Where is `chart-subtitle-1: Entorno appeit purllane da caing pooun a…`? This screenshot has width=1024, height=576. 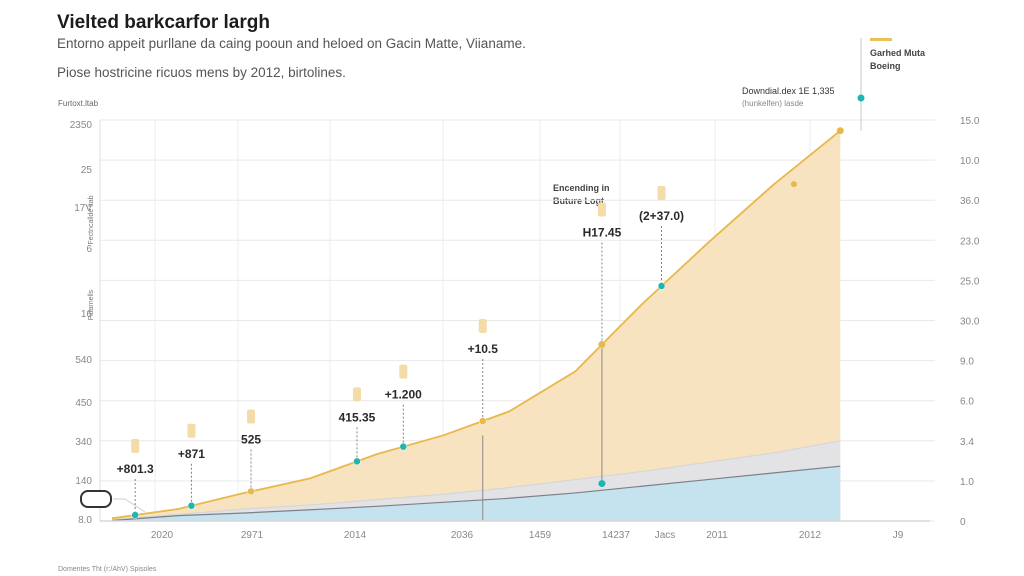
chart-subtitle-1: Entorno appeit purllane da caing pooun a… is located at coordinates (291, 43).